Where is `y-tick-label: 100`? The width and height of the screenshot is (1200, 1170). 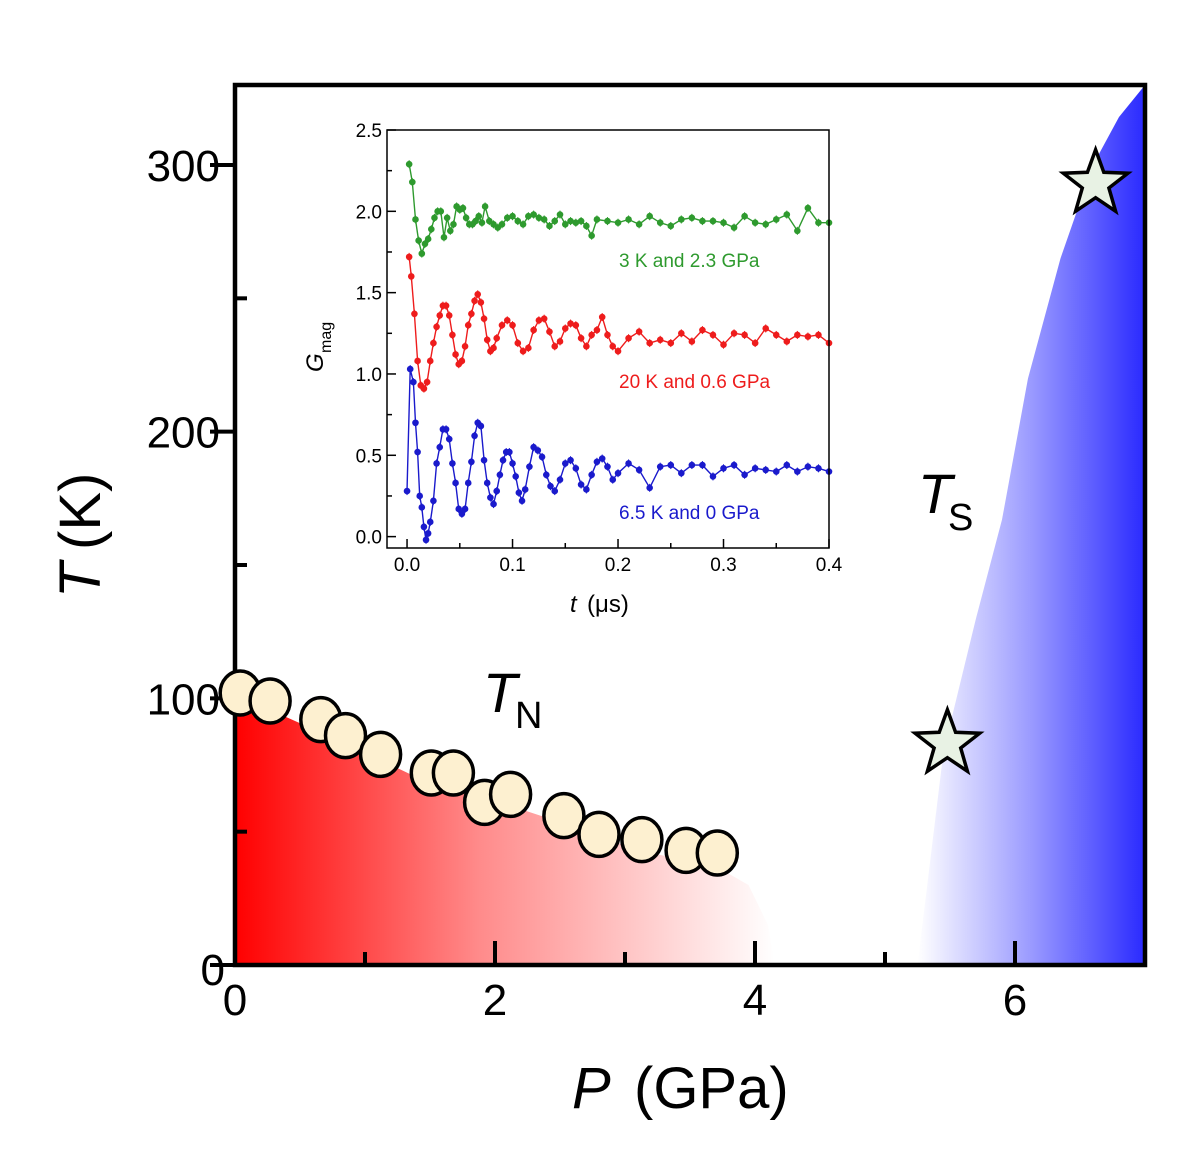
y-tick-label: 100 is located at coordinates (183, 699).